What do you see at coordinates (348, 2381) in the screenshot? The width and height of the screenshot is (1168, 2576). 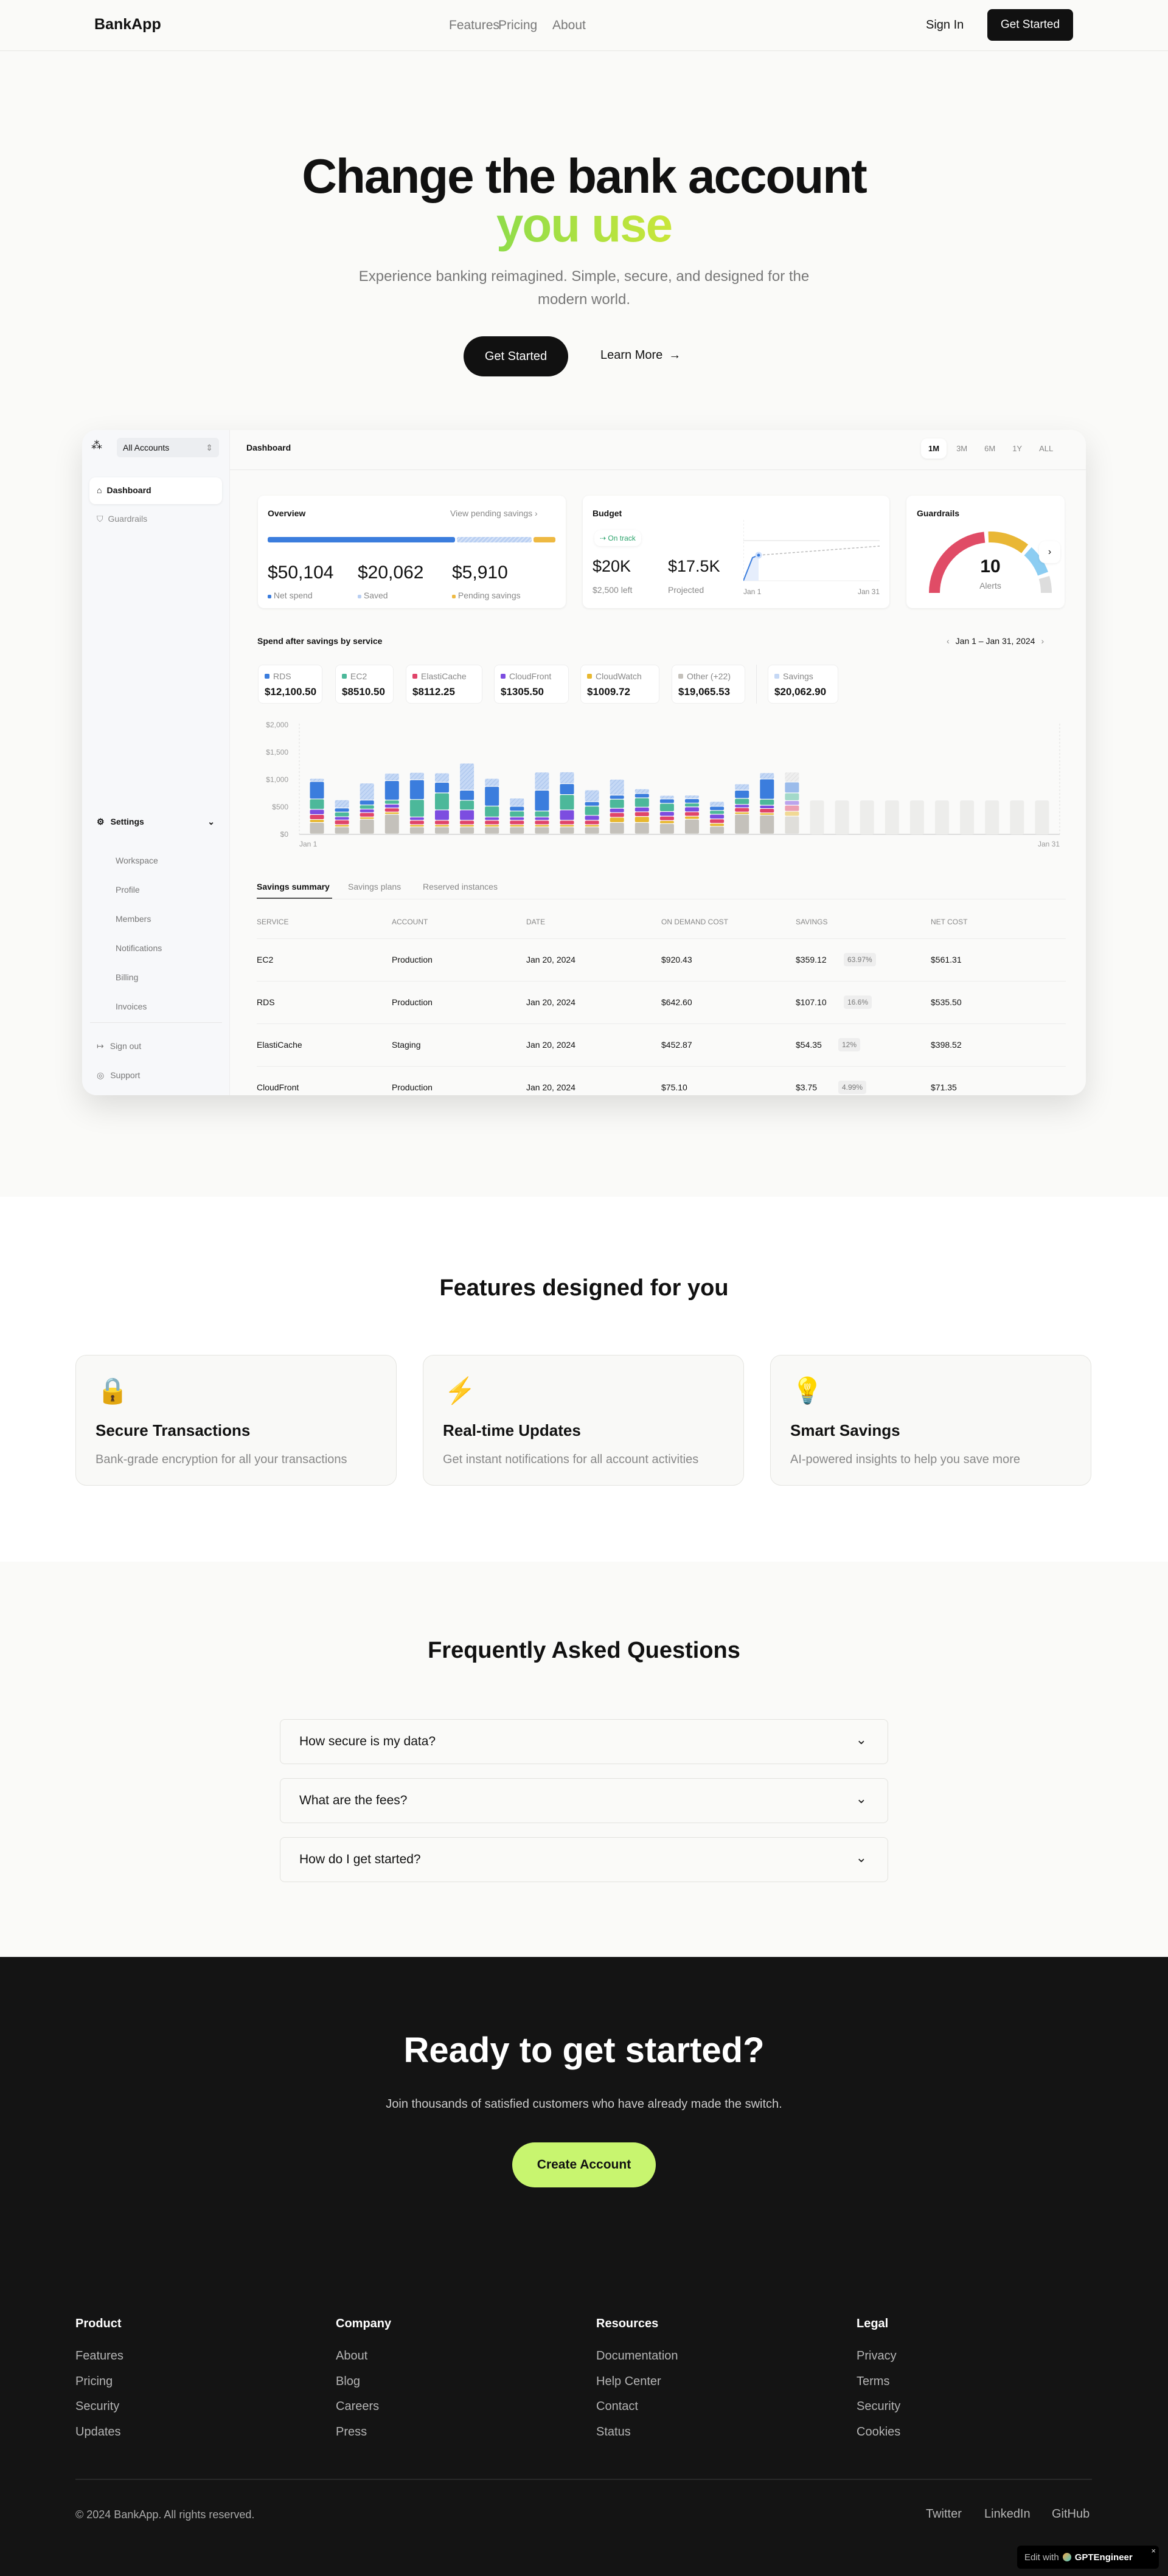 I see `footer-link: Blog` at bounding box center [348, 2381].